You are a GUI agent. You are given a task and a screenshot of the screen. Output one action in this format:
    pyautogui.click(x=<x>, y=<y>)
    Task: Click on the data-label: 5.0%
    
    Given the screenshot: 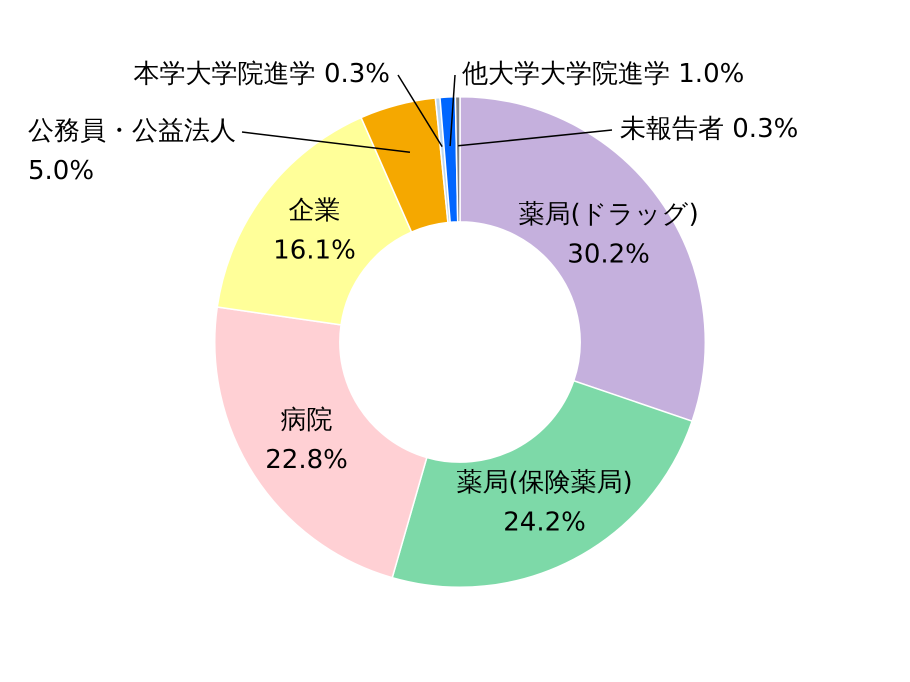 What is the action you would take?
    pyautogui.click(x=61, y=171)
    